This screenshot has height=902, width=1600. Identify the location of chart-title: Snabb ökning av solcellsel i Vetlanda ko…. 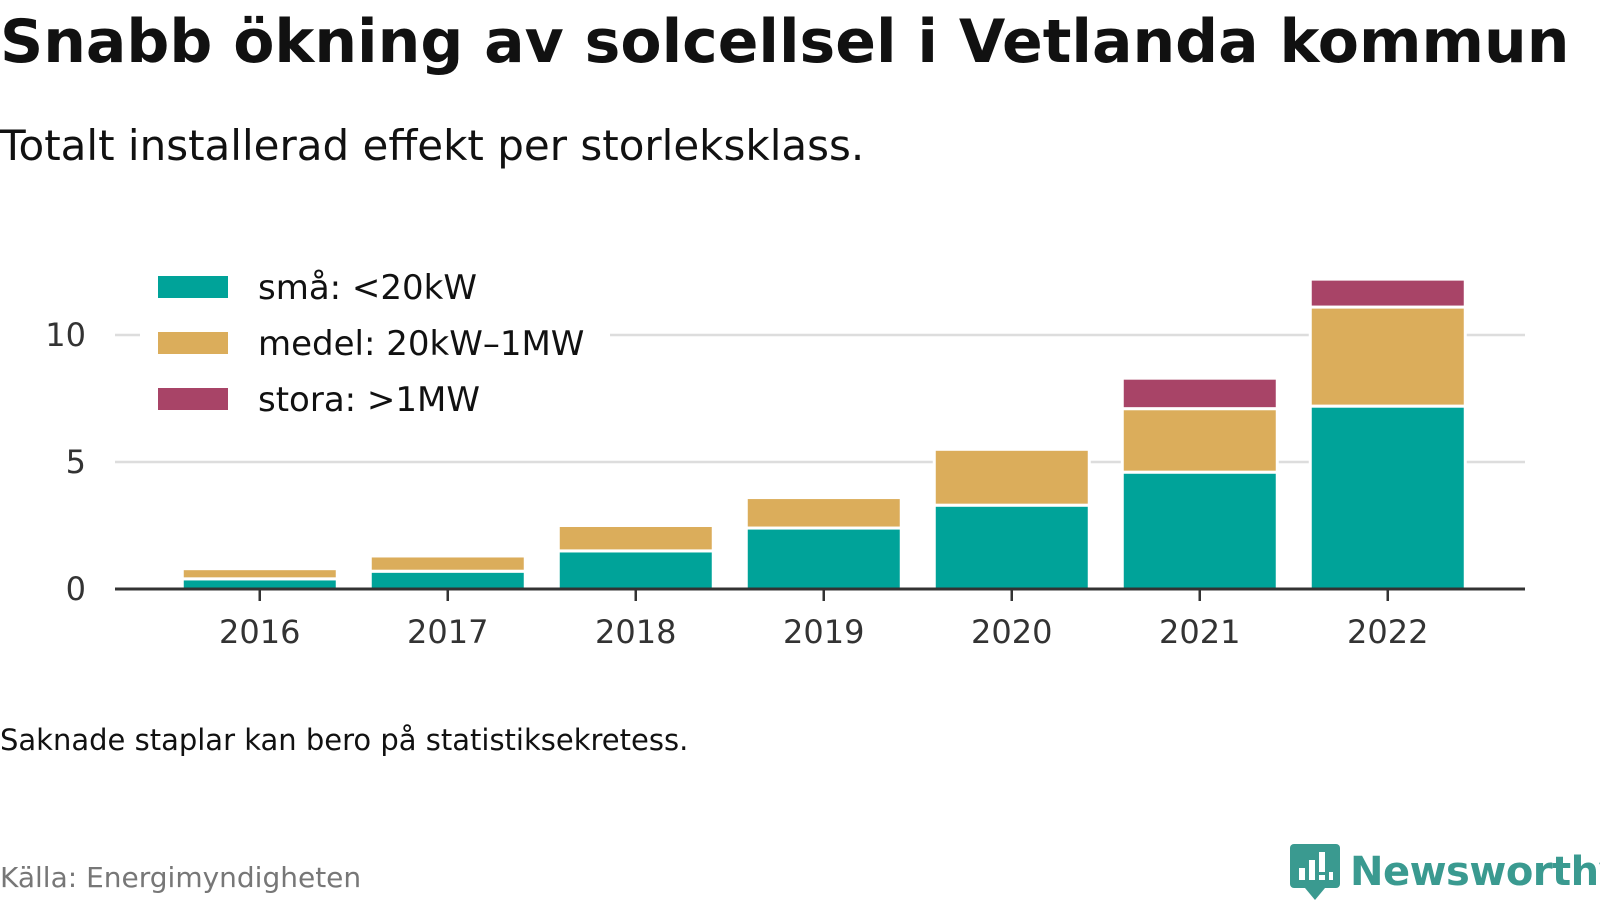
(785, 42).